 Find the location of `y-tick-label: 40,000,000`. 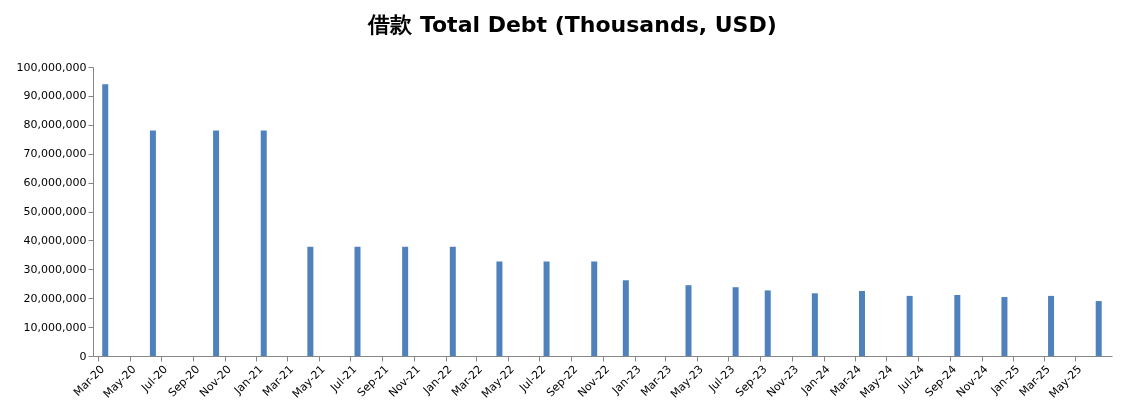

y-tick-label: 40,000,000 is located at coordinates (55, 240).